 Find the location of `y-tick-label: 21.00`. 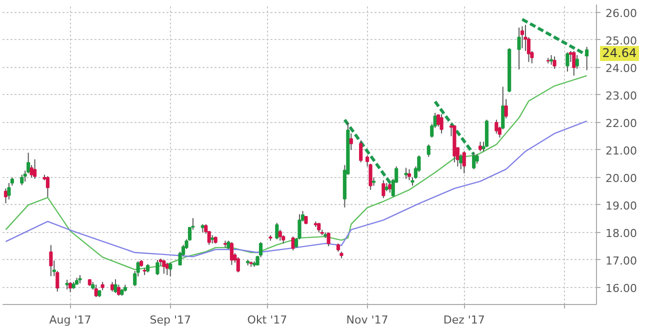

y-tick-label: 21.00 is located at coordinates (621, 151).